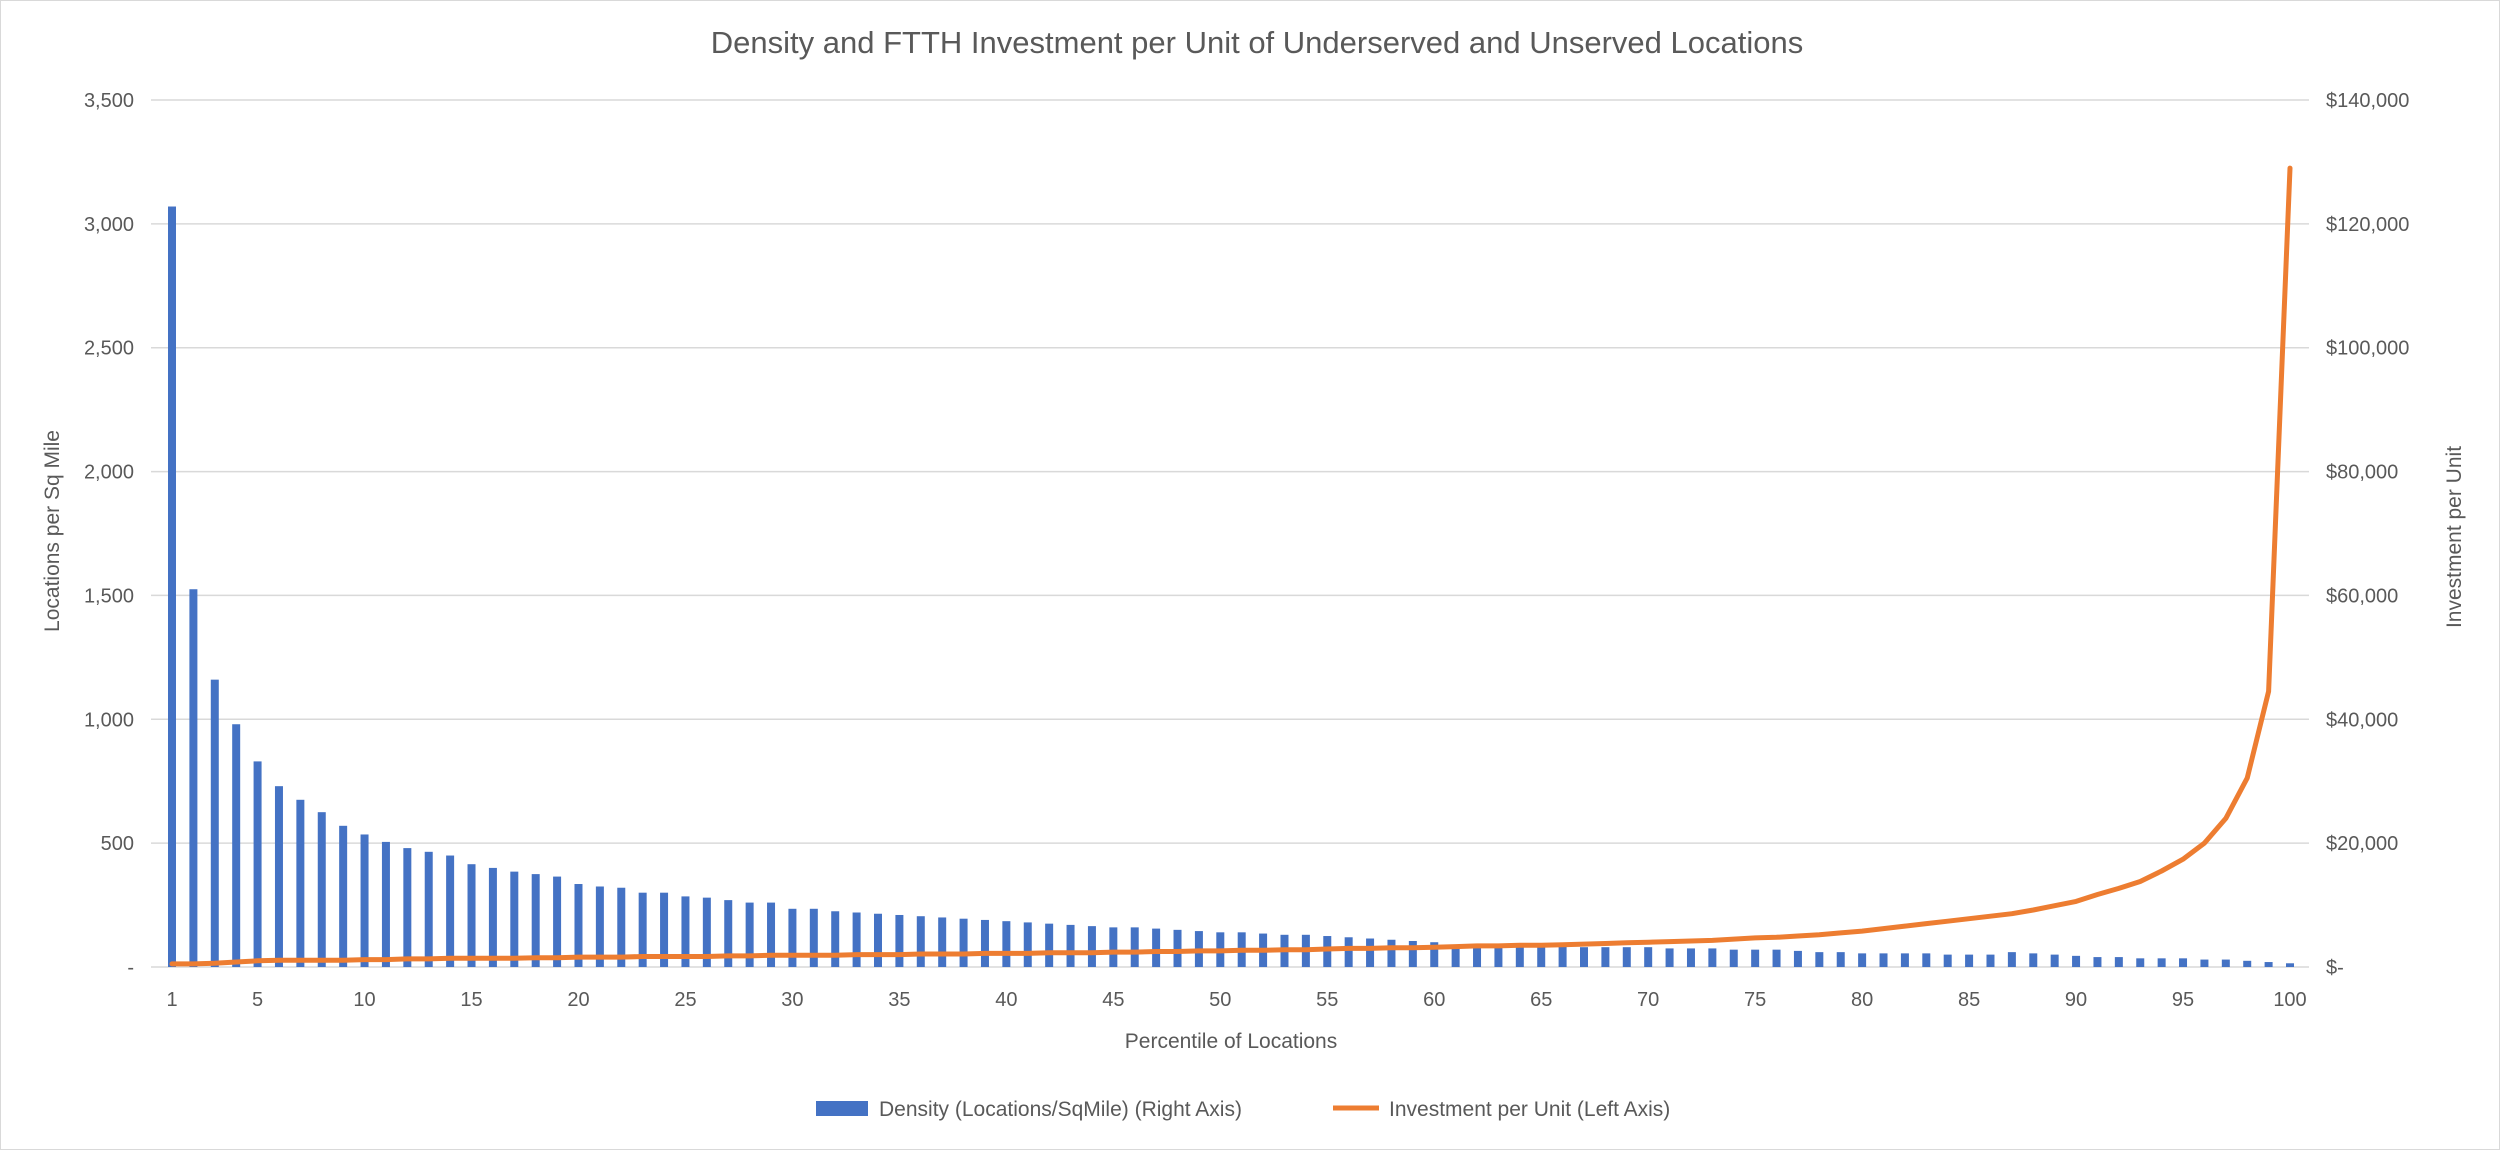 The image size is (2500, 1154). I want to click on x-tick-label: 100, so click(2289, 1000).